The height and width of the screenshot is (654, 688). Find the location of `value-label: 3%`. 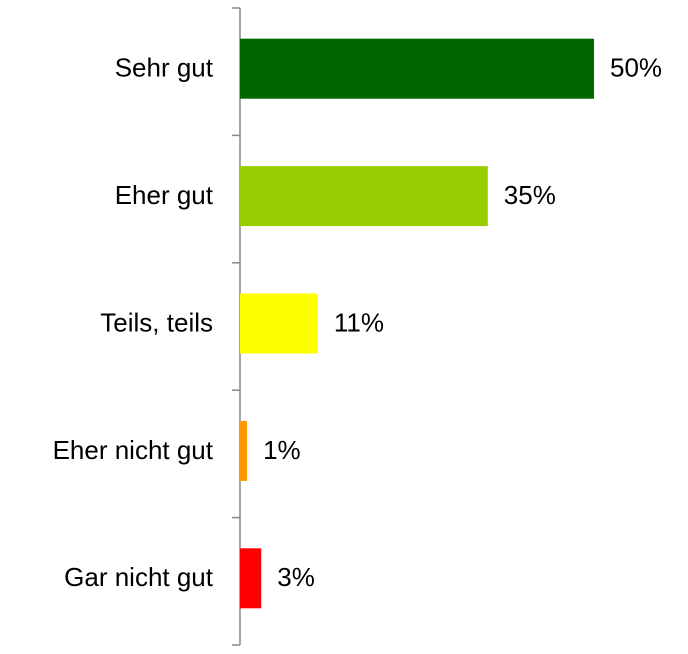

value-label: 3% is located at coordinates (296, 577).